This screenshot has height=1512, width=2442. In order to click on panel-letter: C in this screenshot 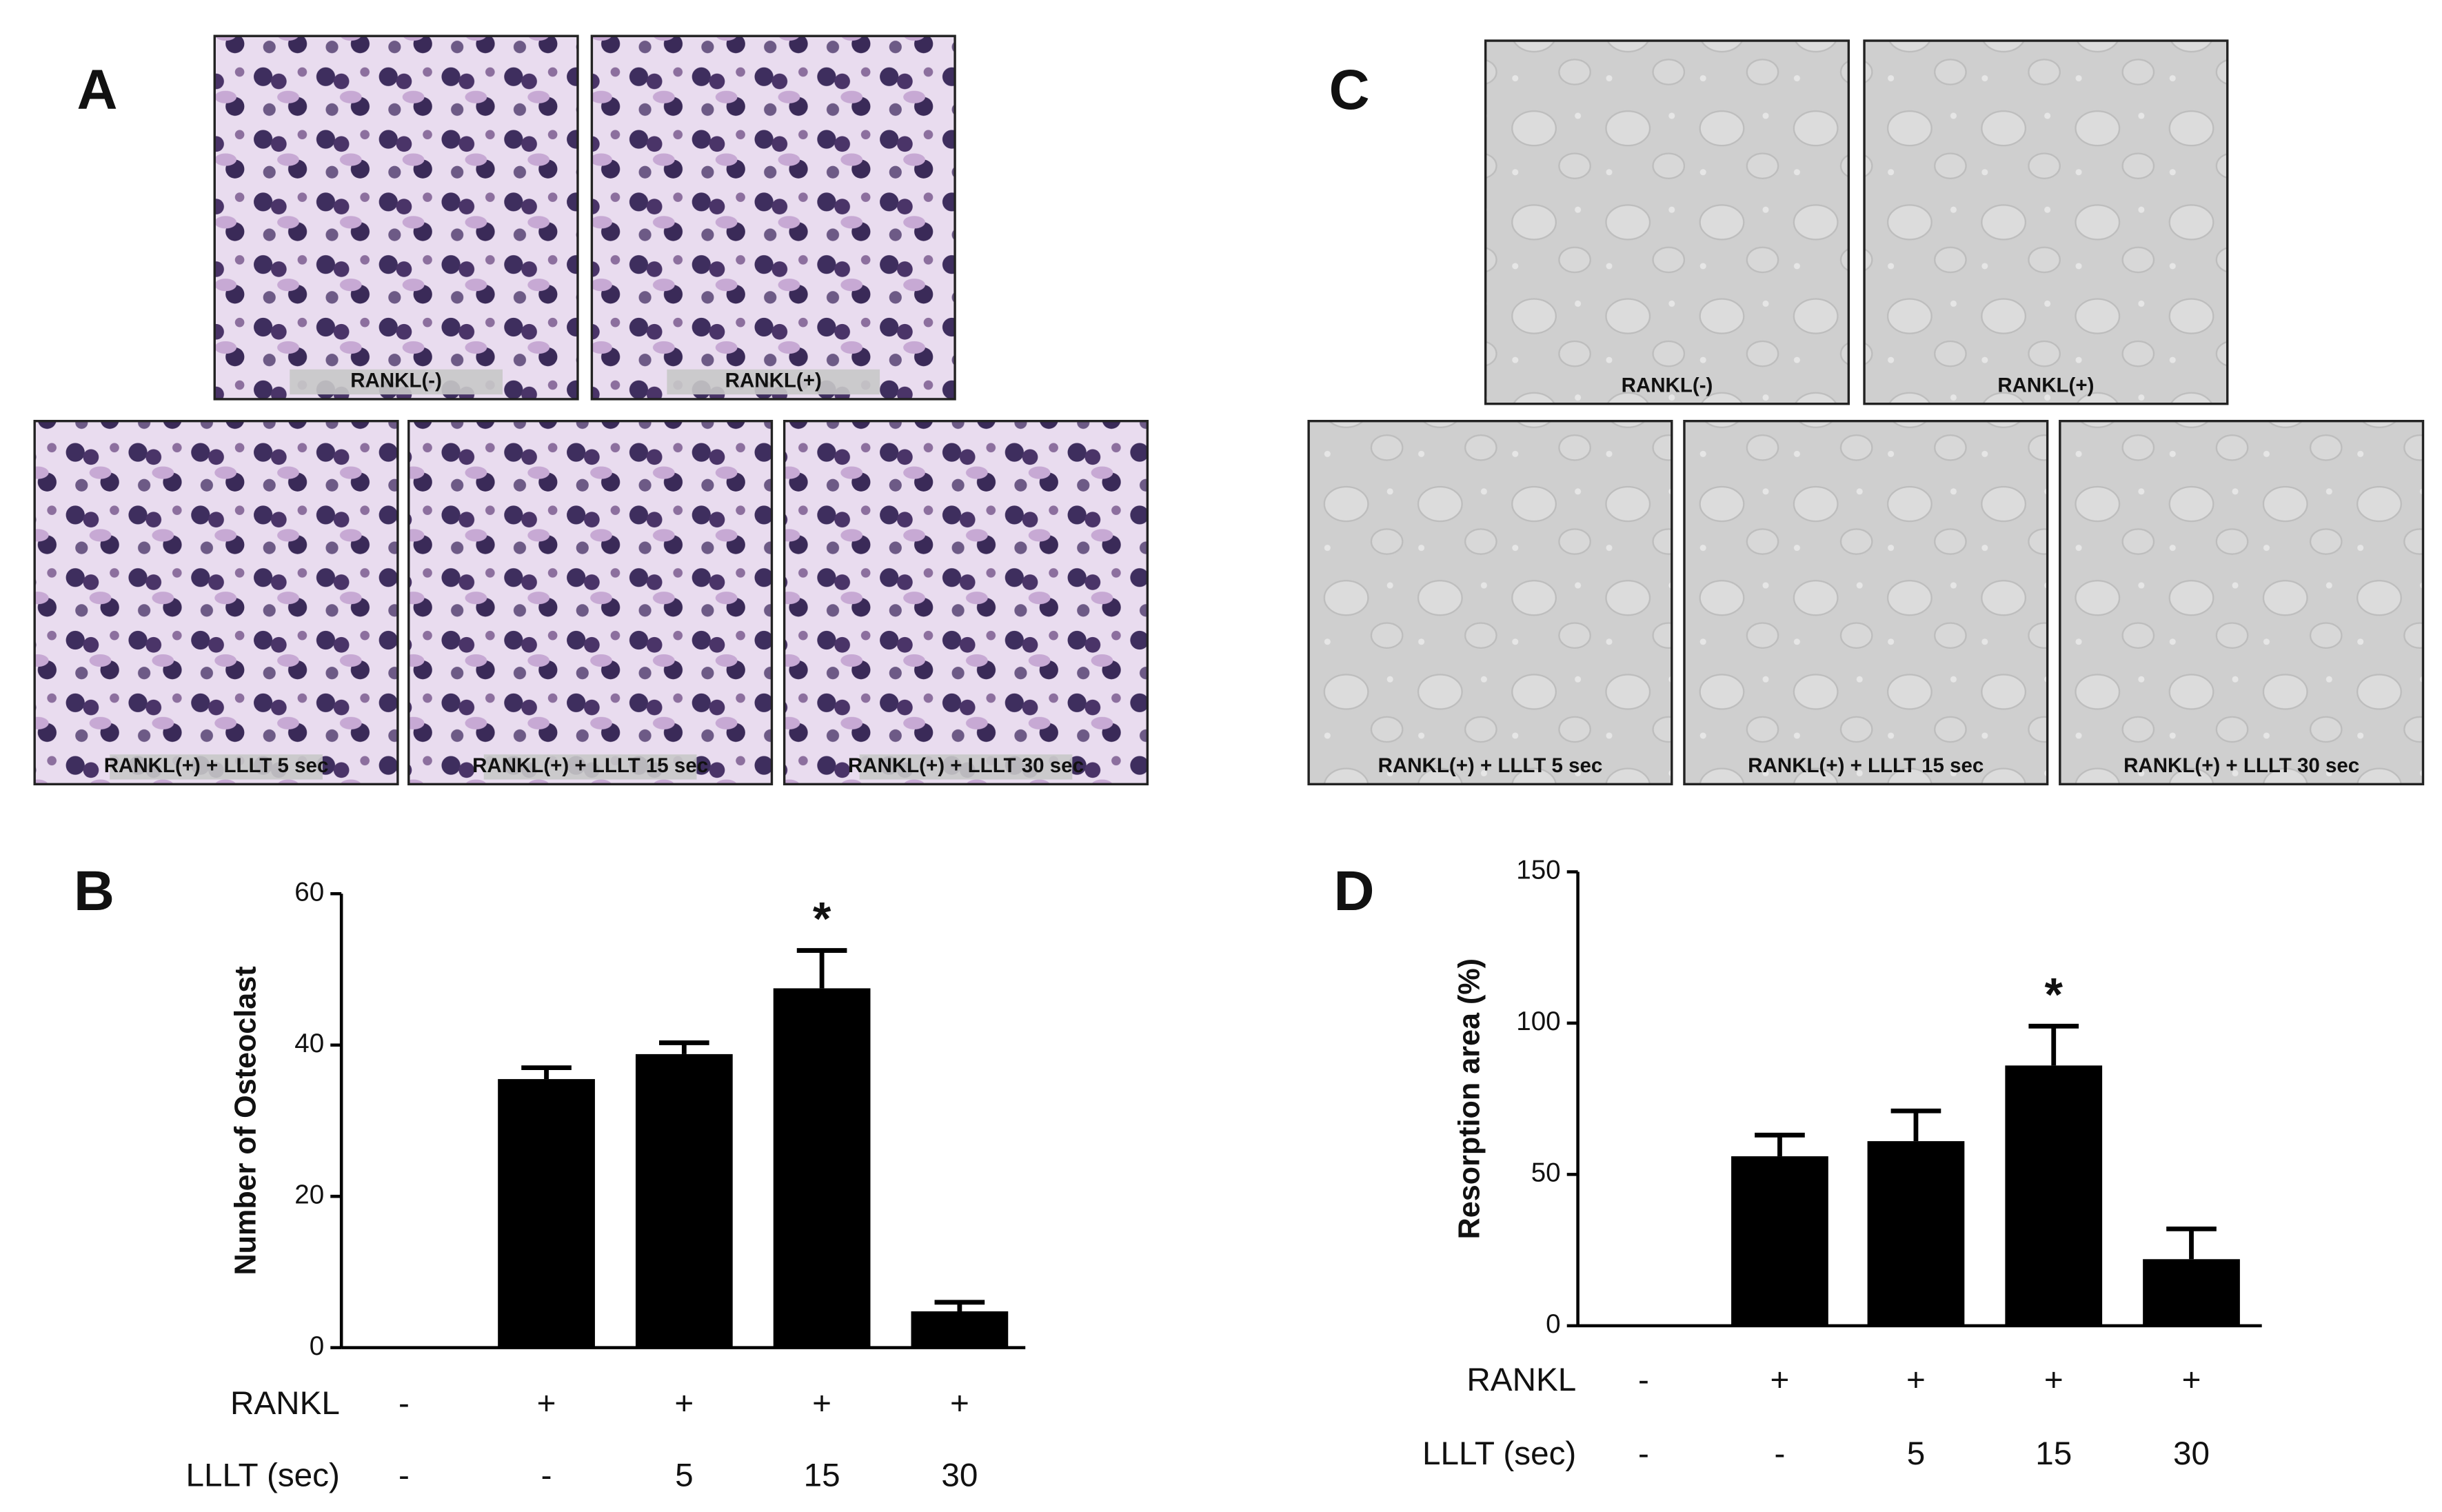, I will do `click(1349, 90)`.